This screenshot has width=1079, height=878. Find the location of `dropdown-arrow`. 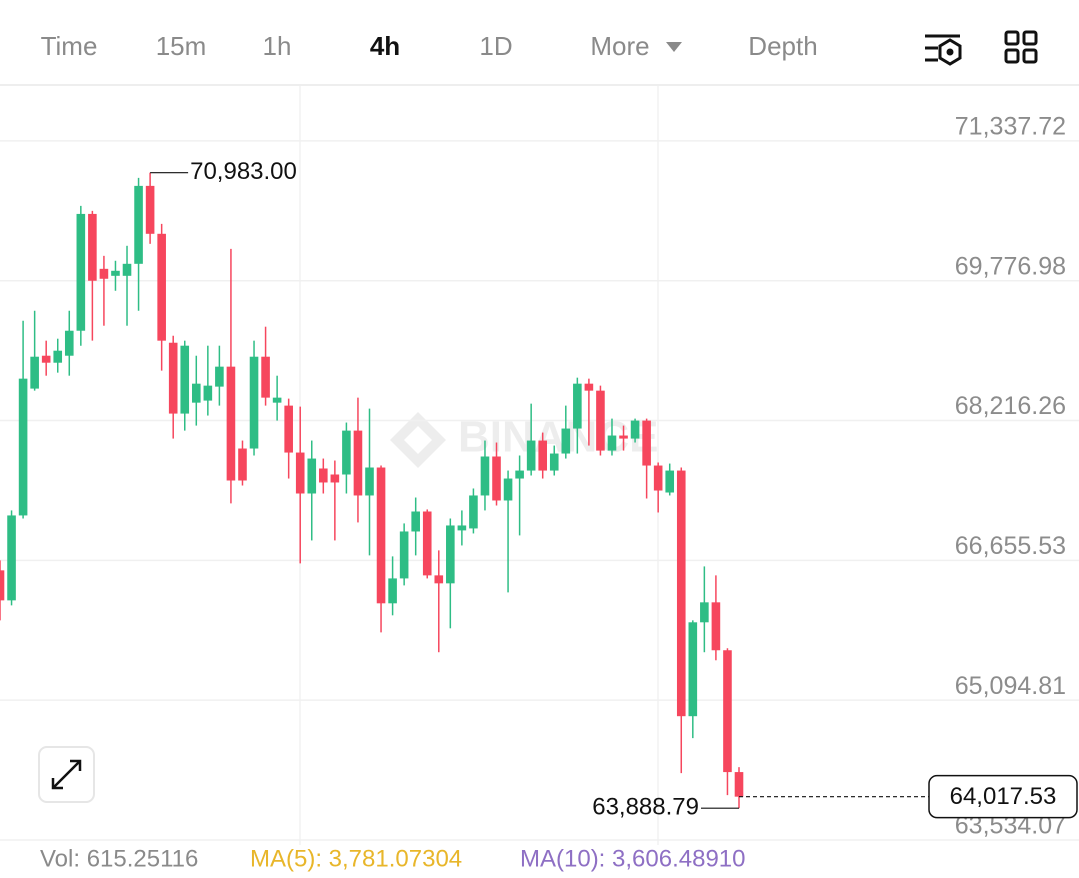

dropdown-arrow is located at coordinates (674, 47).